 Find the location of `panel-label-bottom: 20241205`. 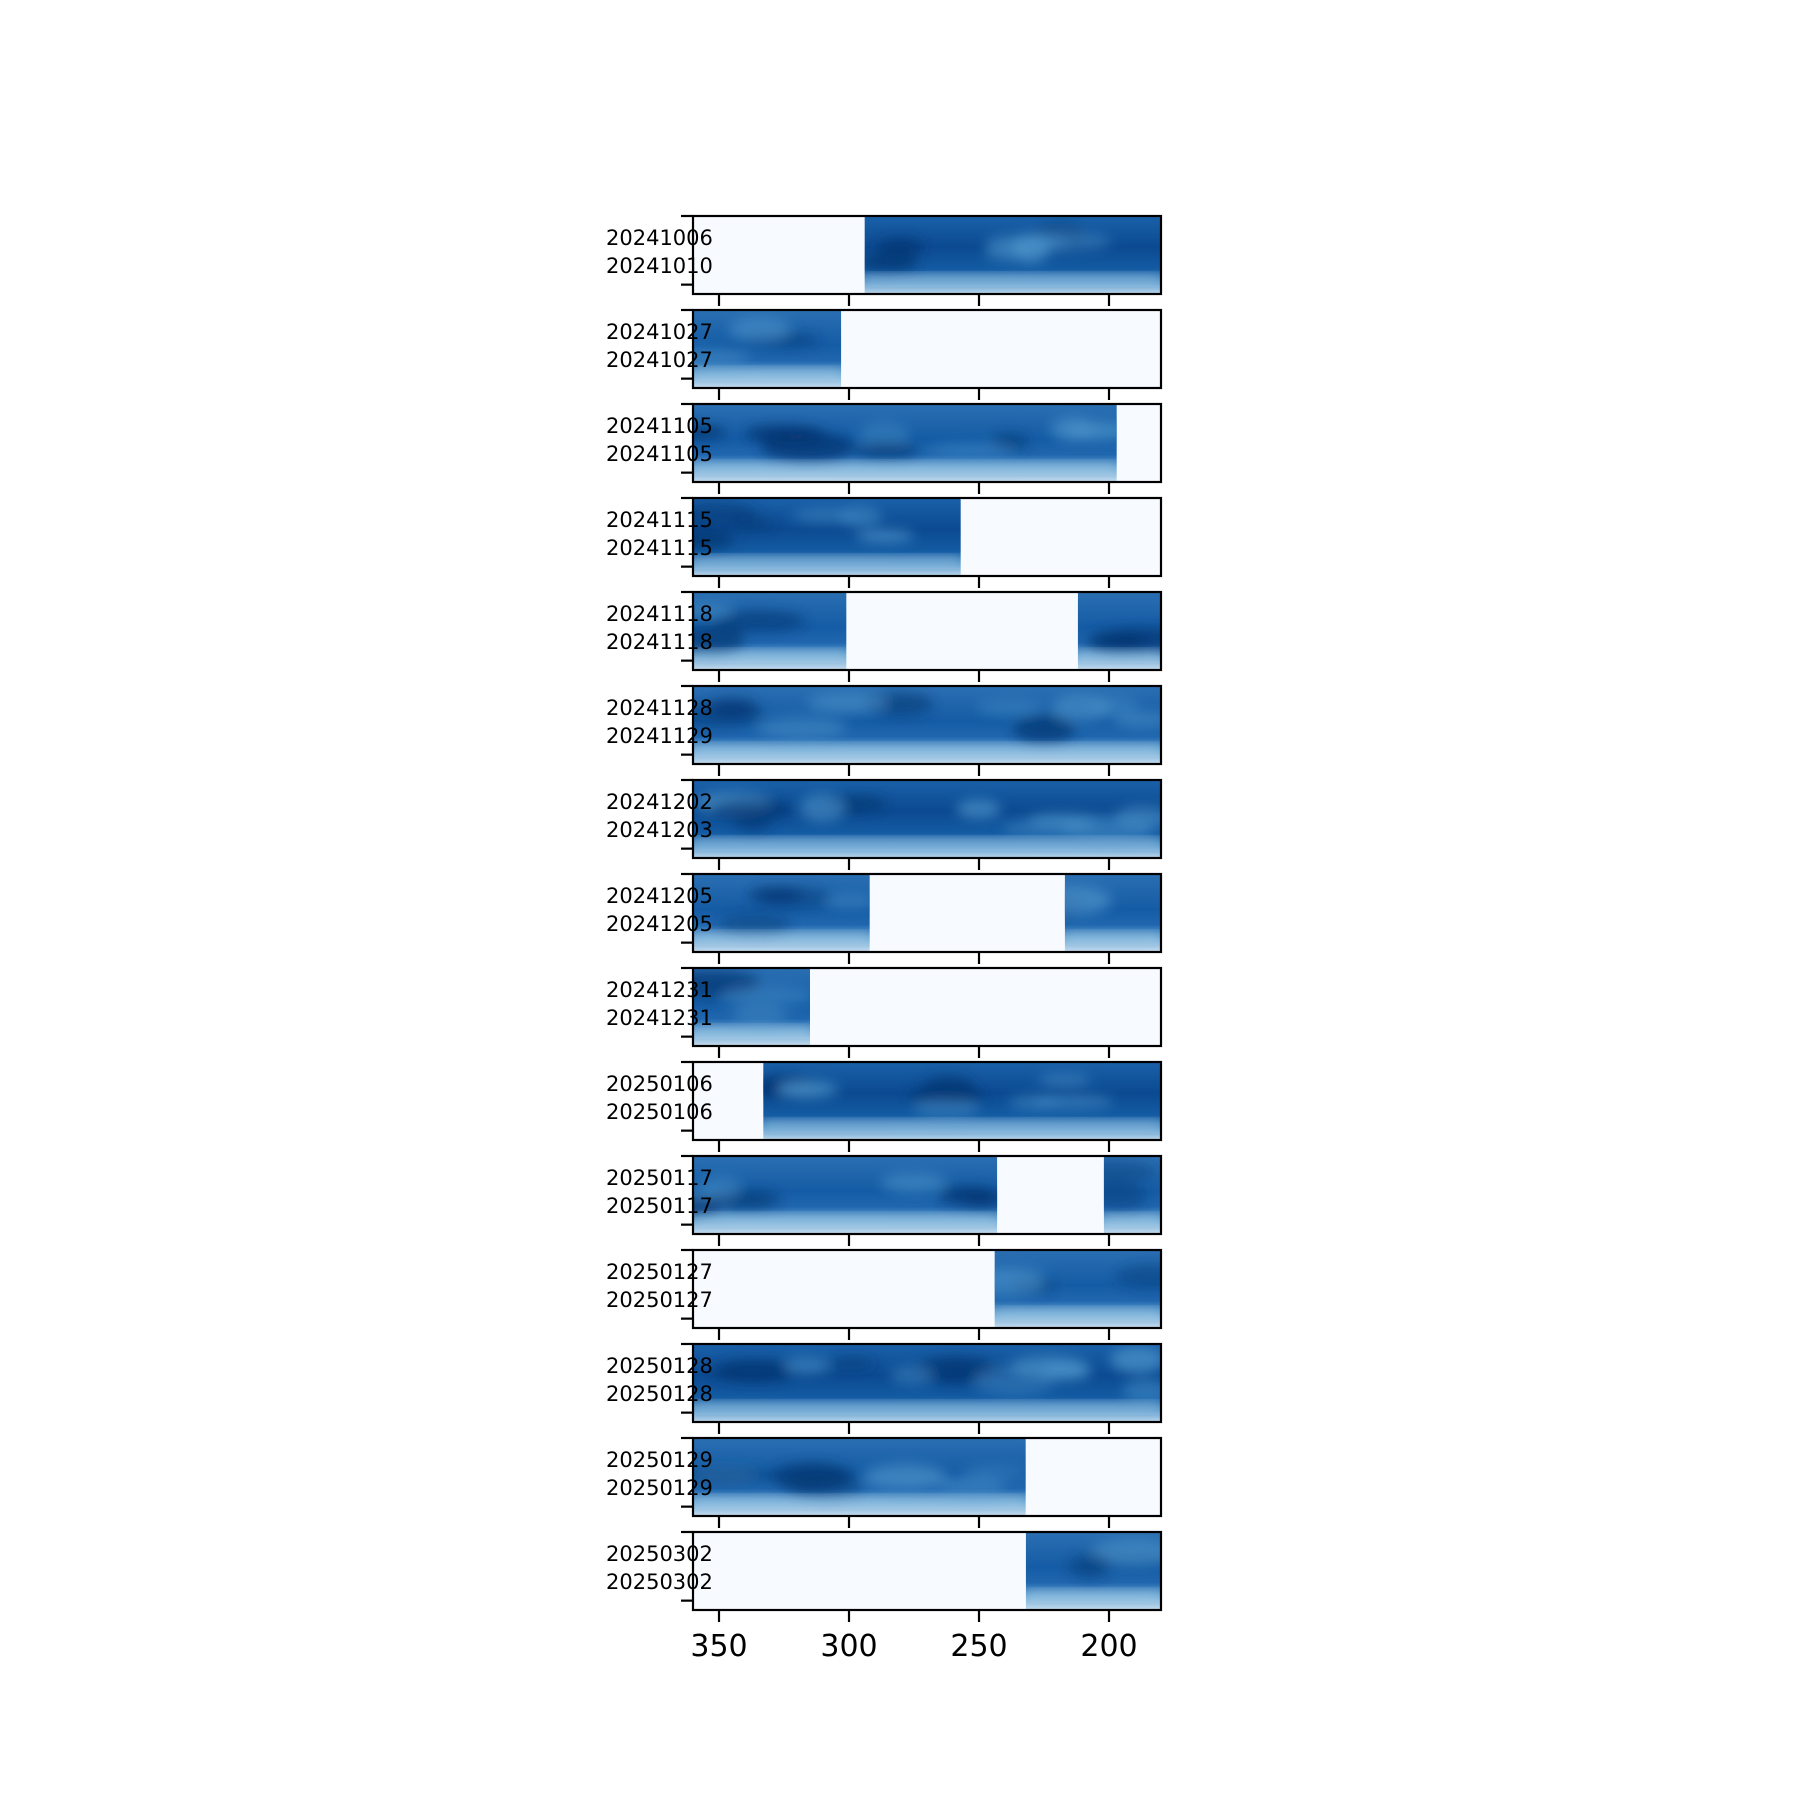

panel-label-bottom: 20241205 is located at coordinates (659, 924).